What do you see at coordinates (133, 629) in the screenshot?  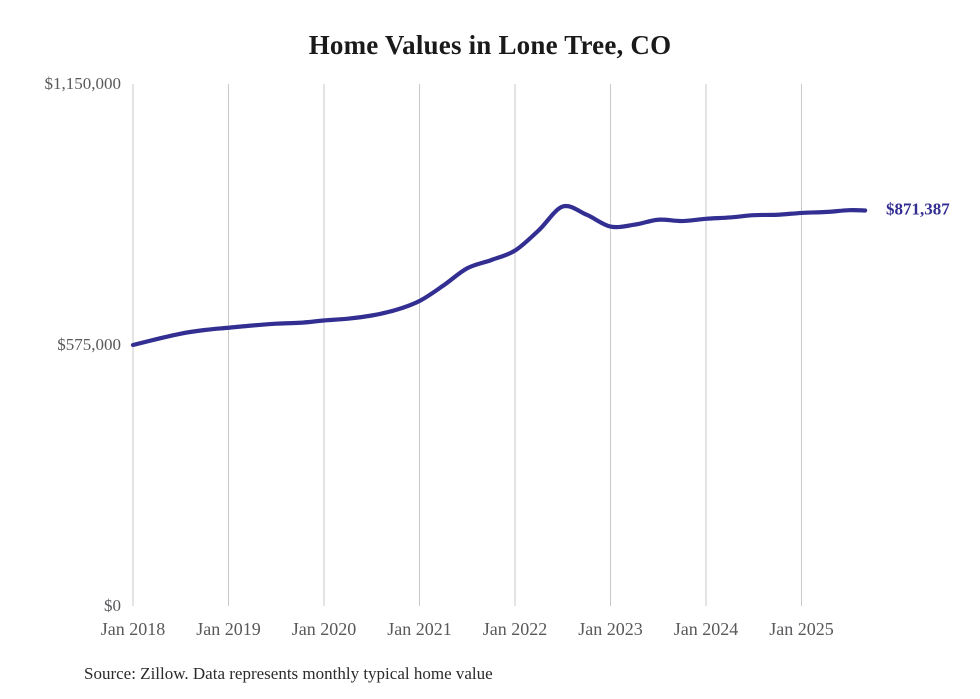 I see `x-tick-label-2018-01: Jan 2018` at bounding box center [133, 629].